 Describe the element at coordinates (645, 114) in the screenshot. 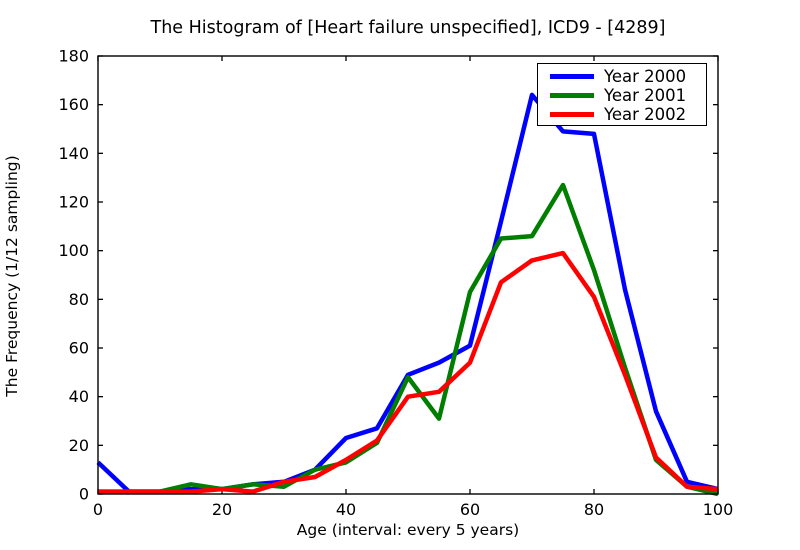

I see `legend-label: Year 2002` at that location.